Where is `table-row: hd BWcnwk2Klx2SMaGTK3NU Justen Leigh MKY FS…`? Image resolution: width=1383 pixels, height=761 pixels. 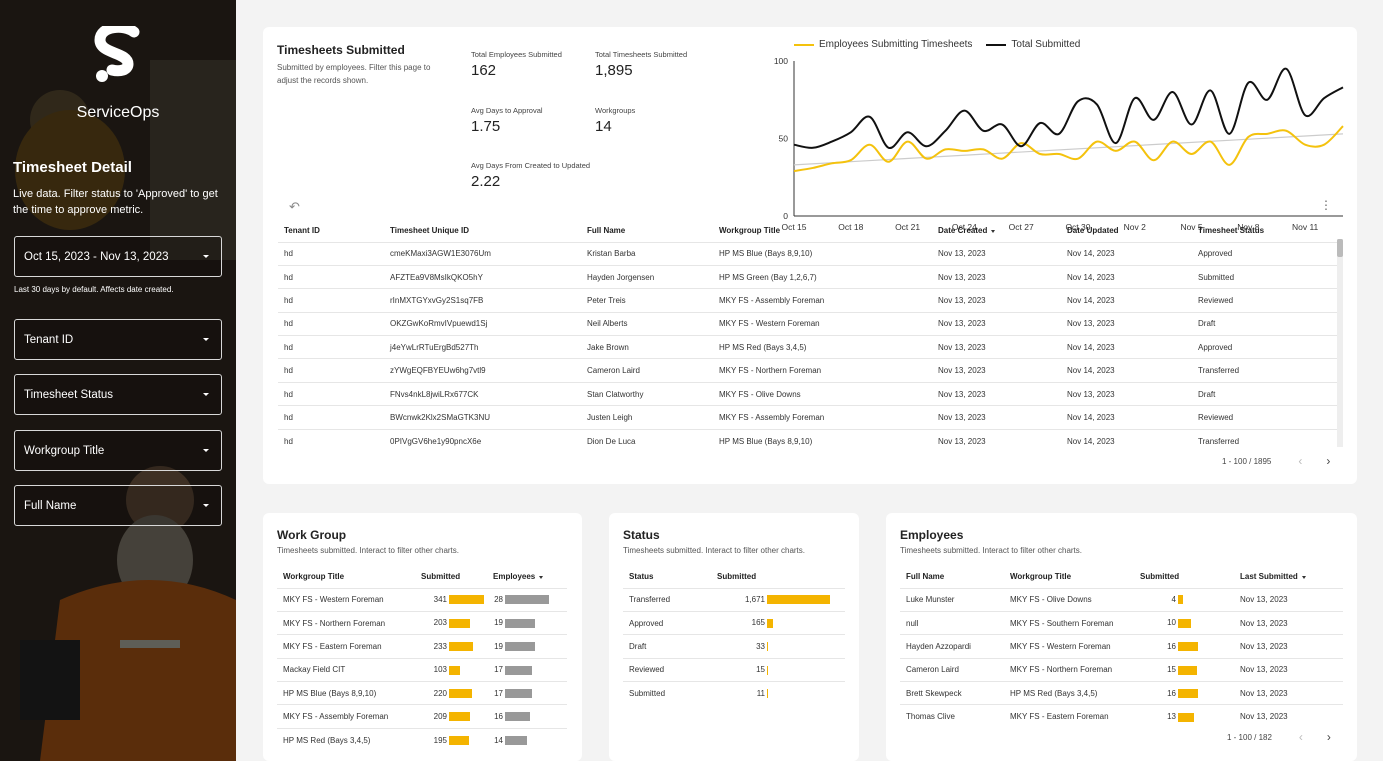
table-row: hd BWcnwk2Klx2SMaGTK3NU Justen Leigh MKY FS… is located at coordinates (808, 417).